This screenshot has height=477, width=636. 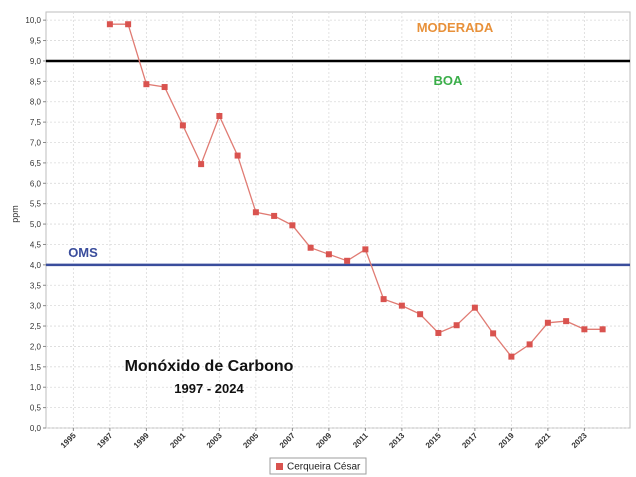 I want to click on y-tick-label: 2,5, so click(x=36, y=326).